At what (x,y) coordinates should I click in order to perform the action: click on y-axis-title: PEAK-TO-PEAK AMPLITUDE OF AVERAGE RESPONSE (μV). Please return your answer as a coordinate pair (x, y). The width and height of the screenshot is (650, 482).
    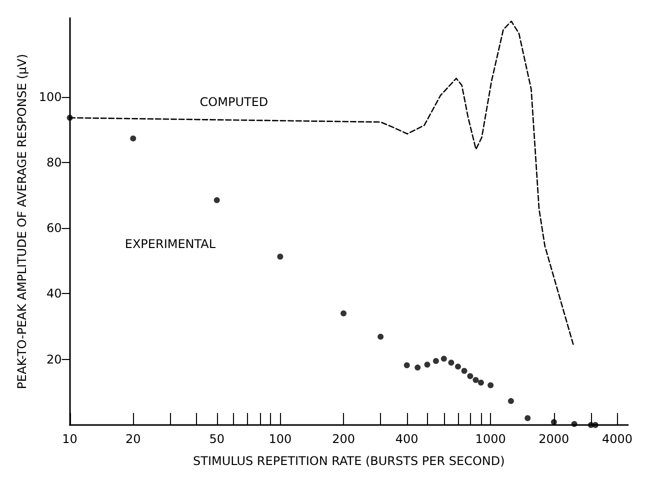
    Looking at the image, I should click on (22, 222).